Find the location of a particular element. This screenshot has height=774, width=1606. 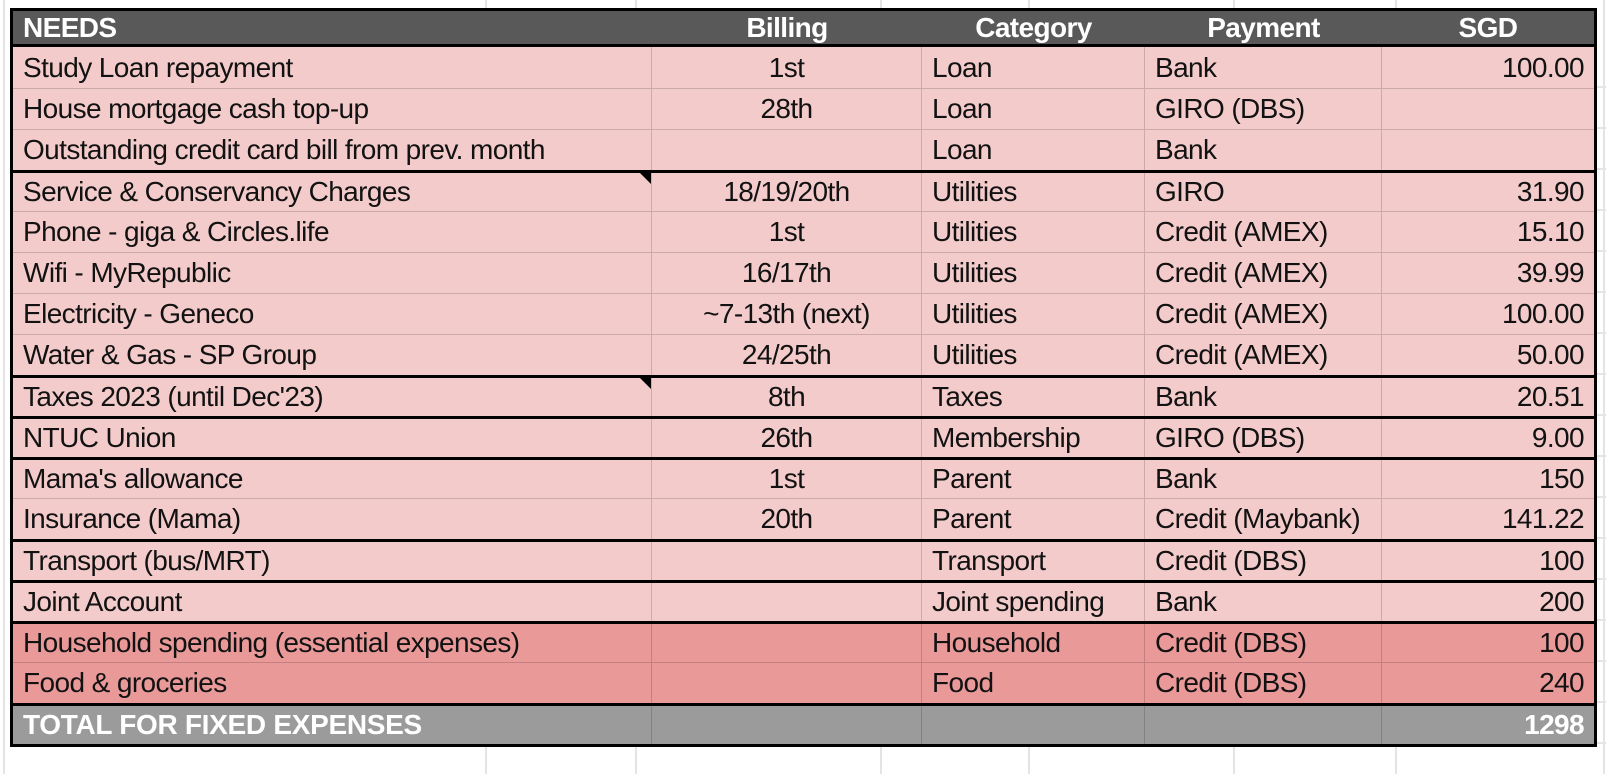

cell-needs: Transport (bus/MRT) is located at coordinates (332, 561).